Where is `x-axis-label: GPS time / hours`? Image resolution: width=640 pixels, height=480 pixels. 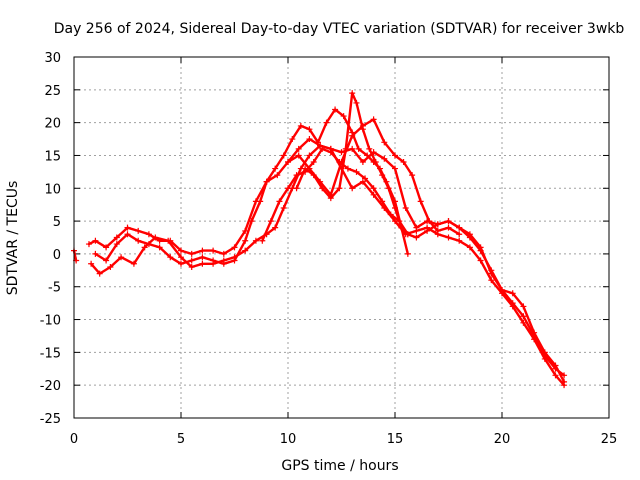
x-axis-label: GPS time / hours is located at coordinates (339, 466).